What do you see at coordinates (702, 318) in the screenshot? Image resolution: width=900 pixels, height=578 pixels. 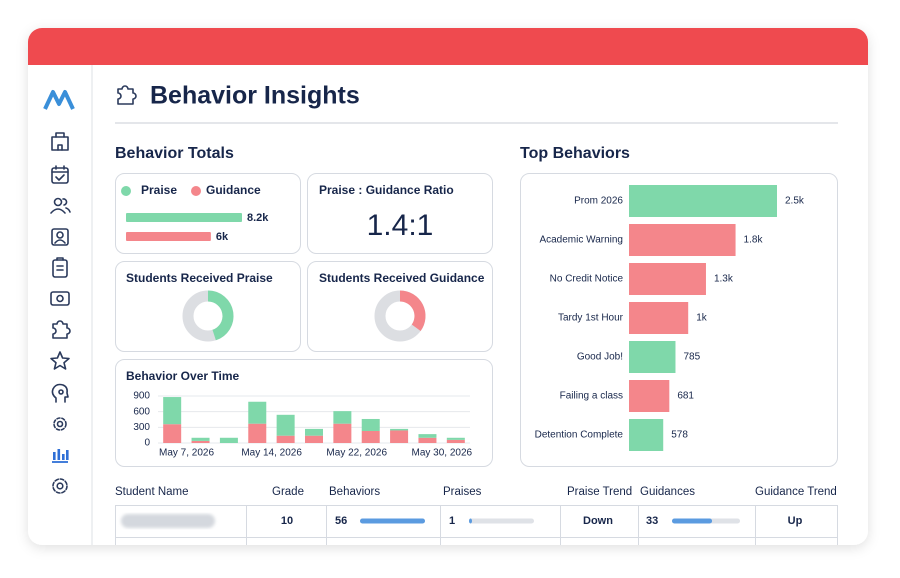 I see `value-label: 1k` at bounding box center [702, 318].